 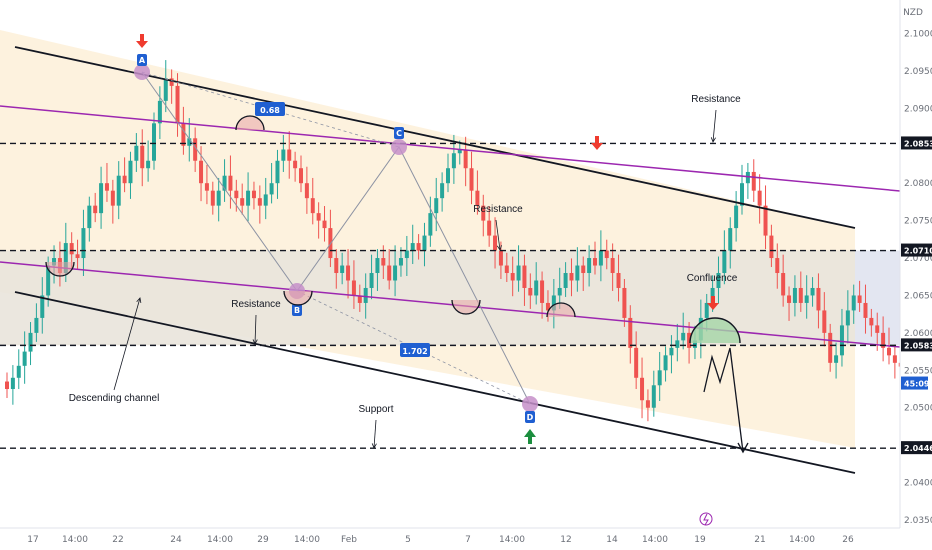 I want to click on buy-arrow-stem, so click(x=530, y=440).